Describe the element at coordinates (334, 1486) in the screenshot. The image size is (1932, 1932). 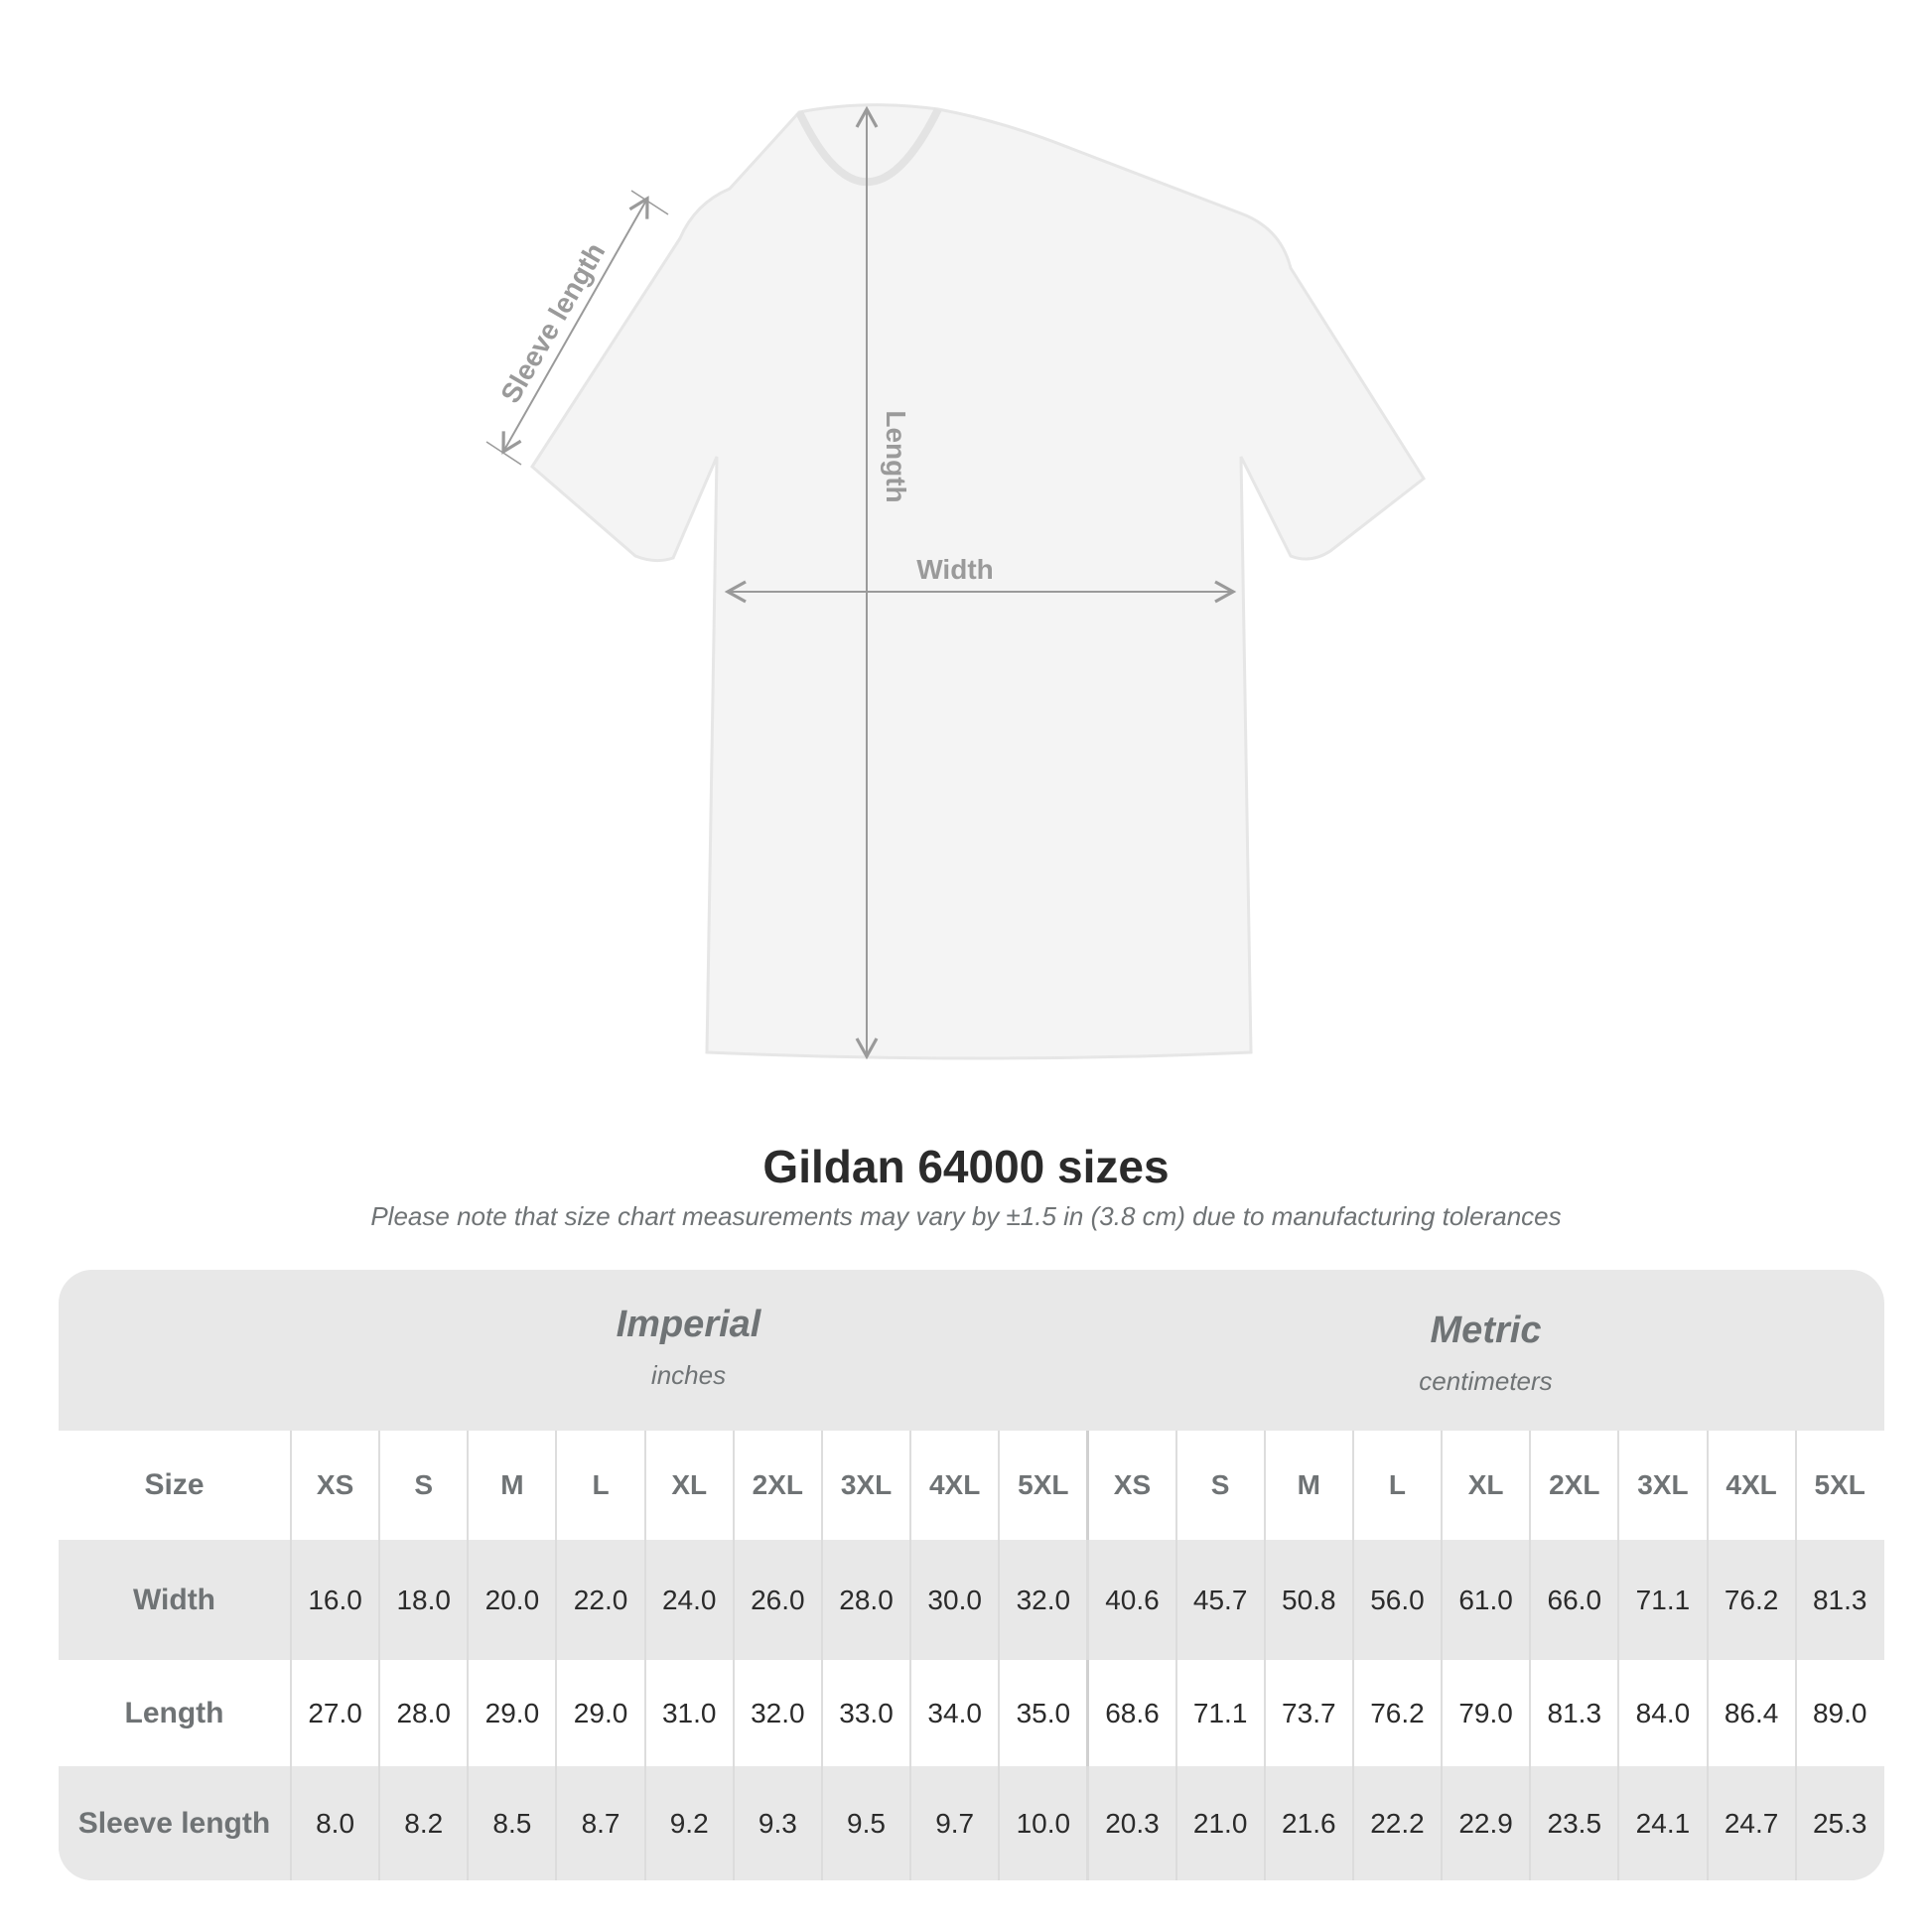
I see `size-header-imperial-xs: XS` at that location.